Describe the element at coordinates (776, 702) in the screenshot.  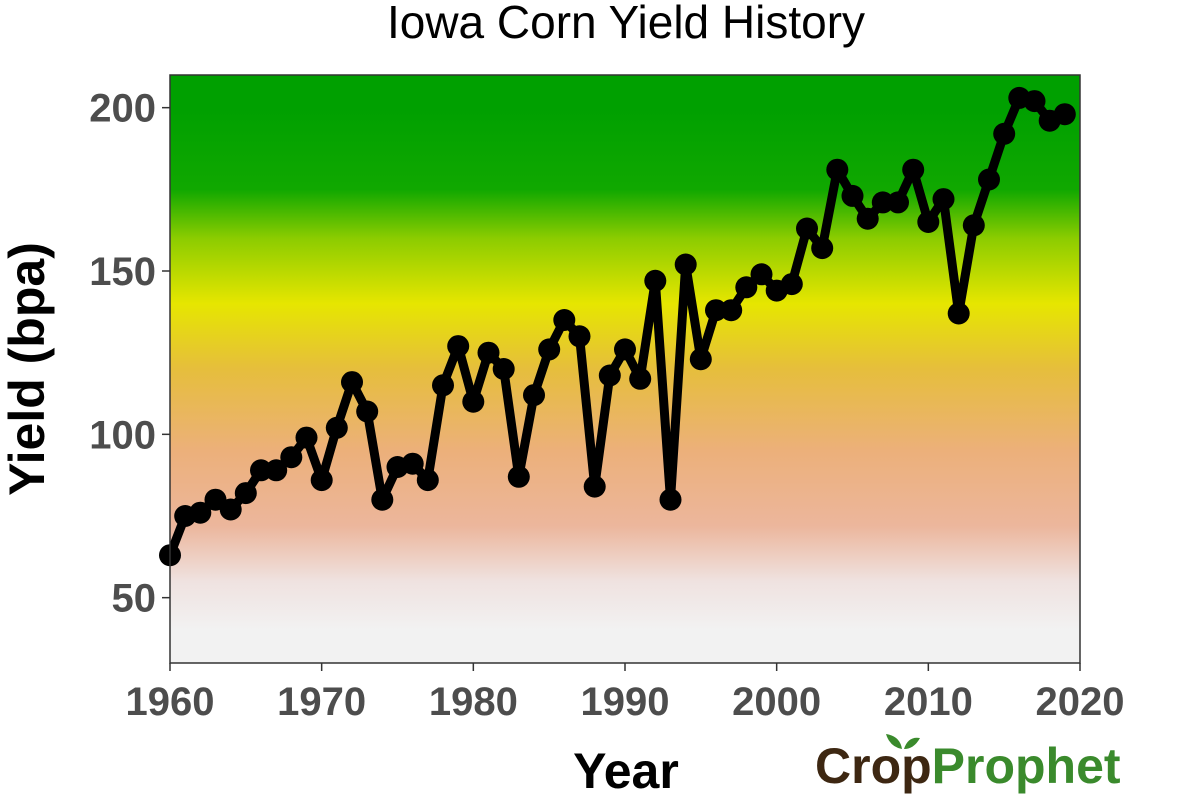
I see `x-tick-label: 2000` at that location.